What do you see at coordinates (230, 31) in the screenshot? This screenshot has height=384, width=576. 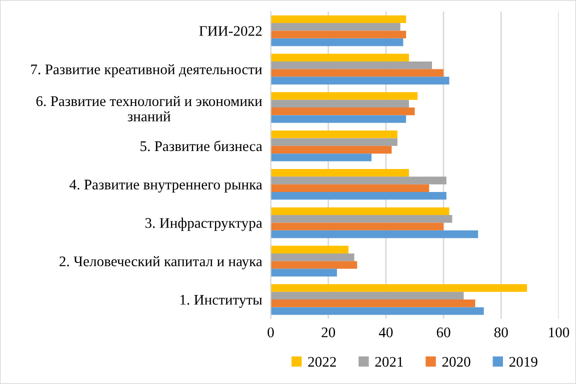 I see `y-tick-label: ГИИ-2022` at bounding box center [230, 31].